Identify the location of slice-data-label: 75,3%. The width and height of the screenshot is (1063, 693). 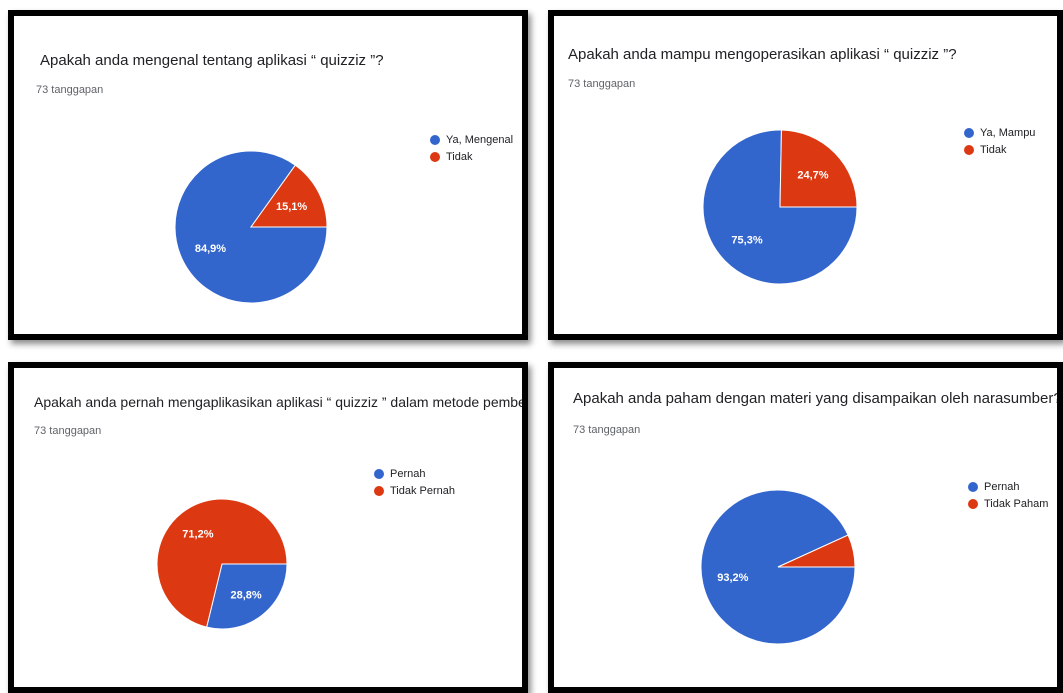
(746, 240).